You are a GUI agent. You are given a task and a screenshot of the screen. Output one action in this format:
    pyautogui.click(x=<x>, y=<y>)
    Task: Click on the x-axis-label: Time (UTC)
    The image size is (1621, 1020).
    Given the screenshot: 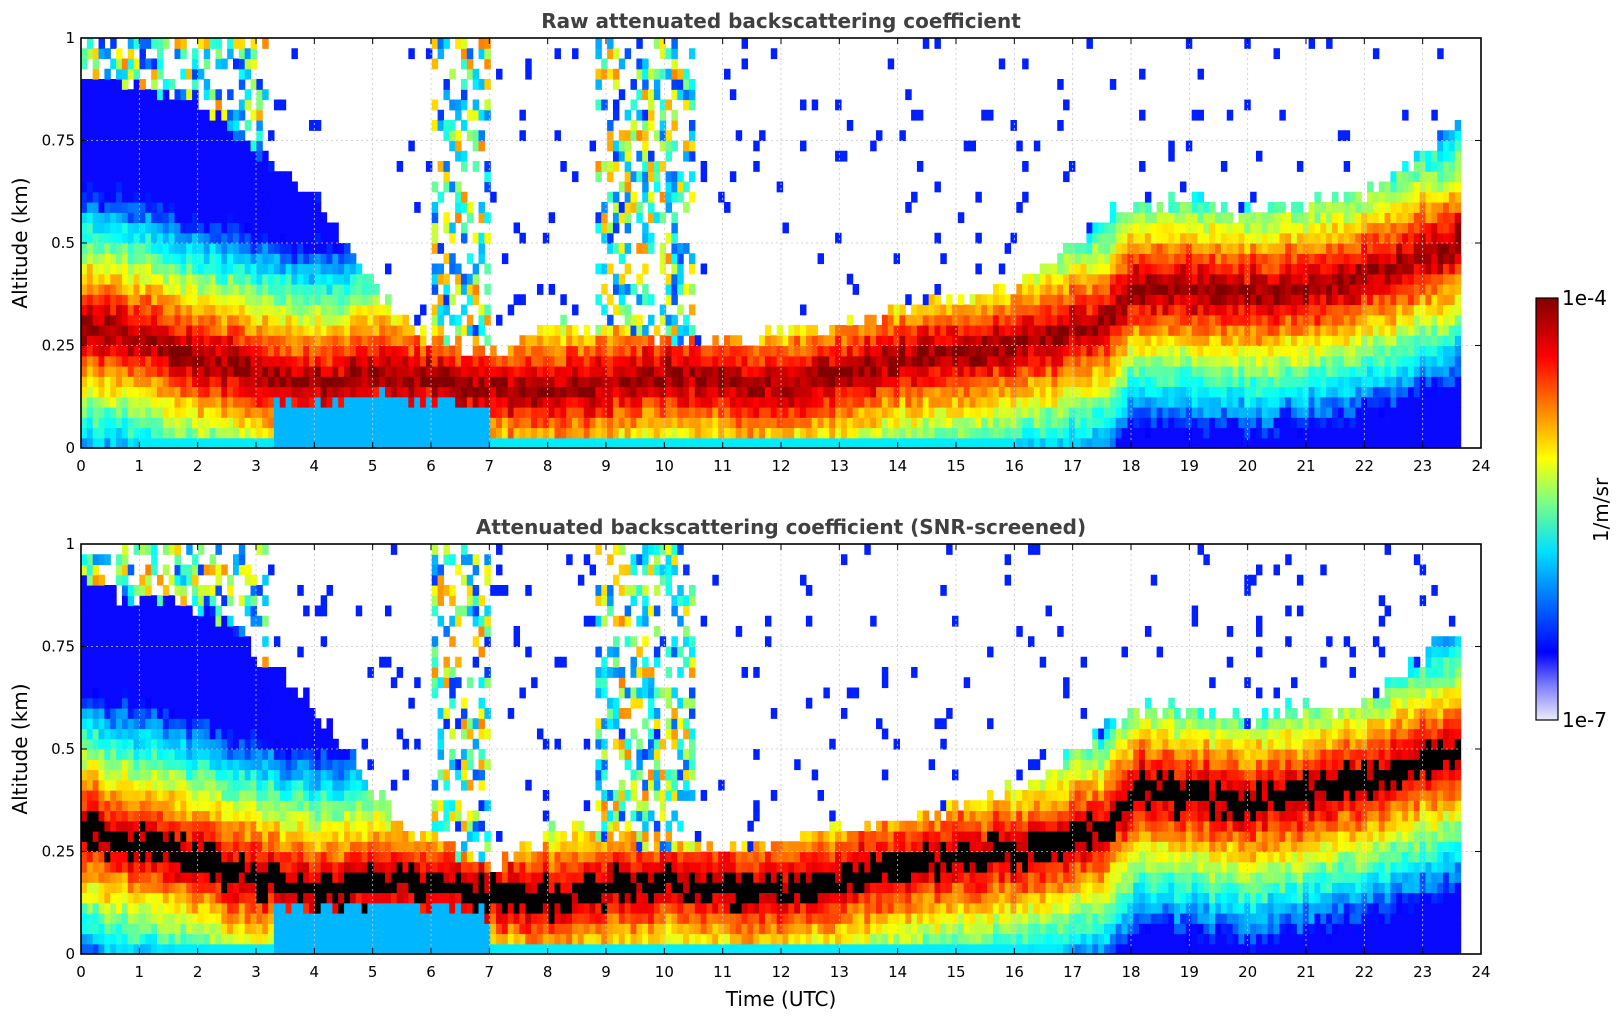 What is the action you would take?
    pyautogui.click(x=781, y=999)
    